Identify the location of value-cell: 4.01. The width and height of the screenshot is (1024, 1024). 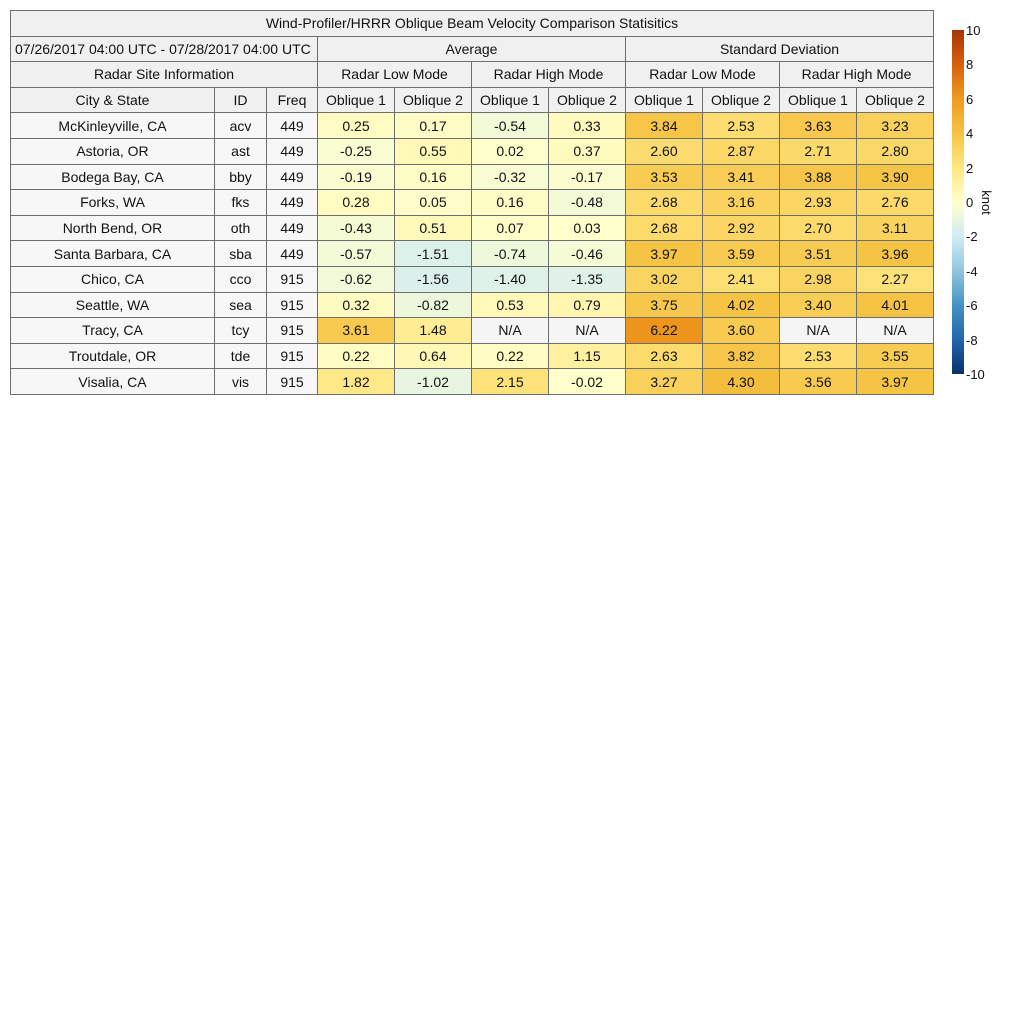
(895, 305).